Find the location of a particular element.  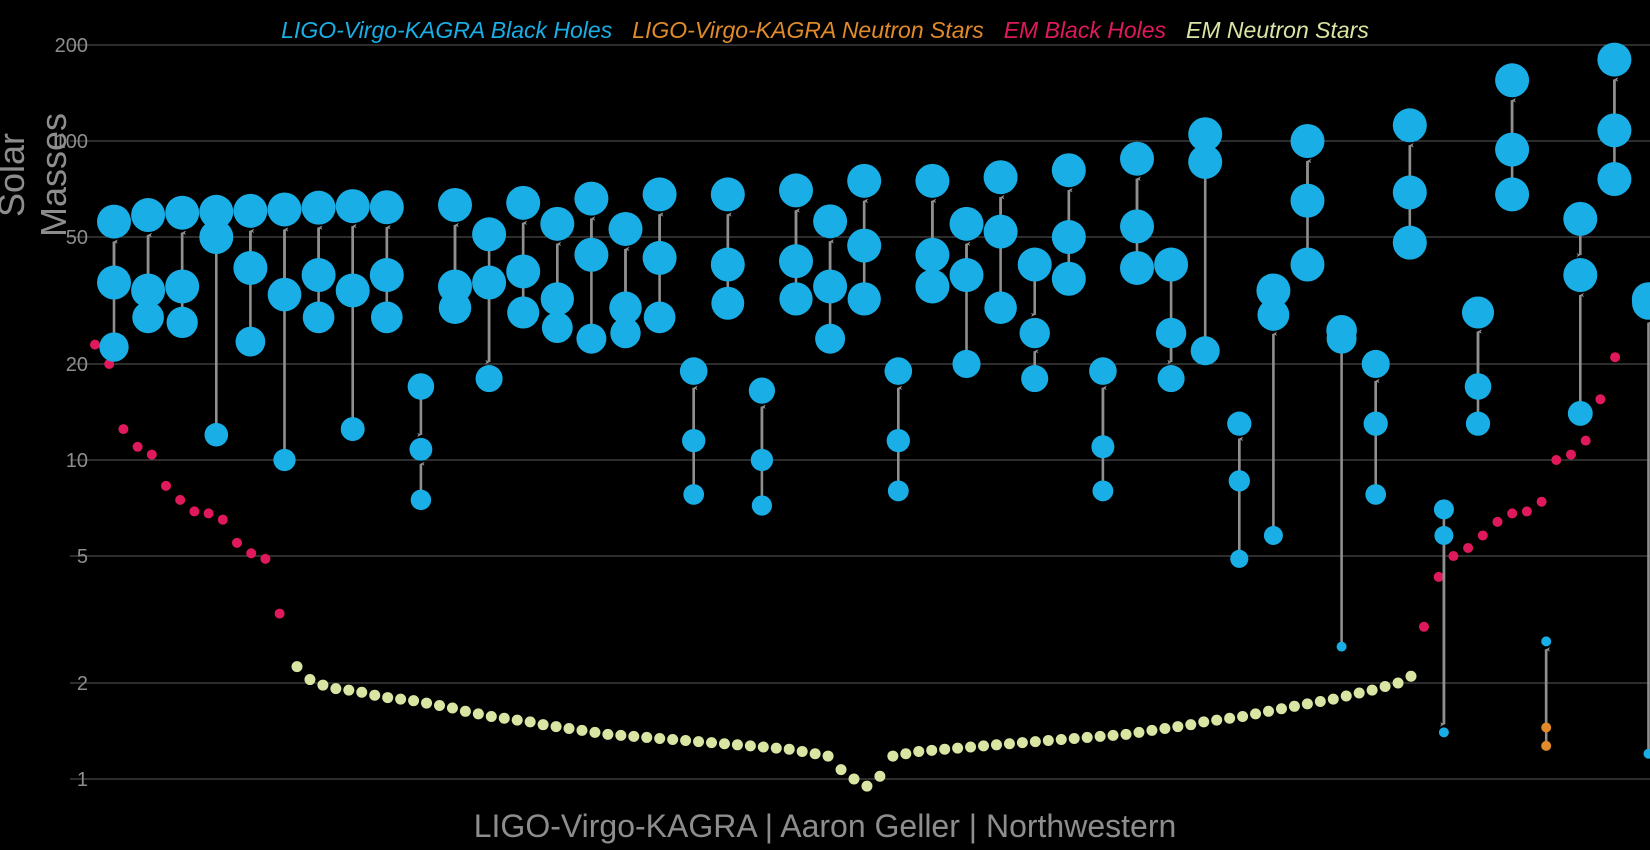

lvk-neutron-star-point is located at coordinates (1546, 745).